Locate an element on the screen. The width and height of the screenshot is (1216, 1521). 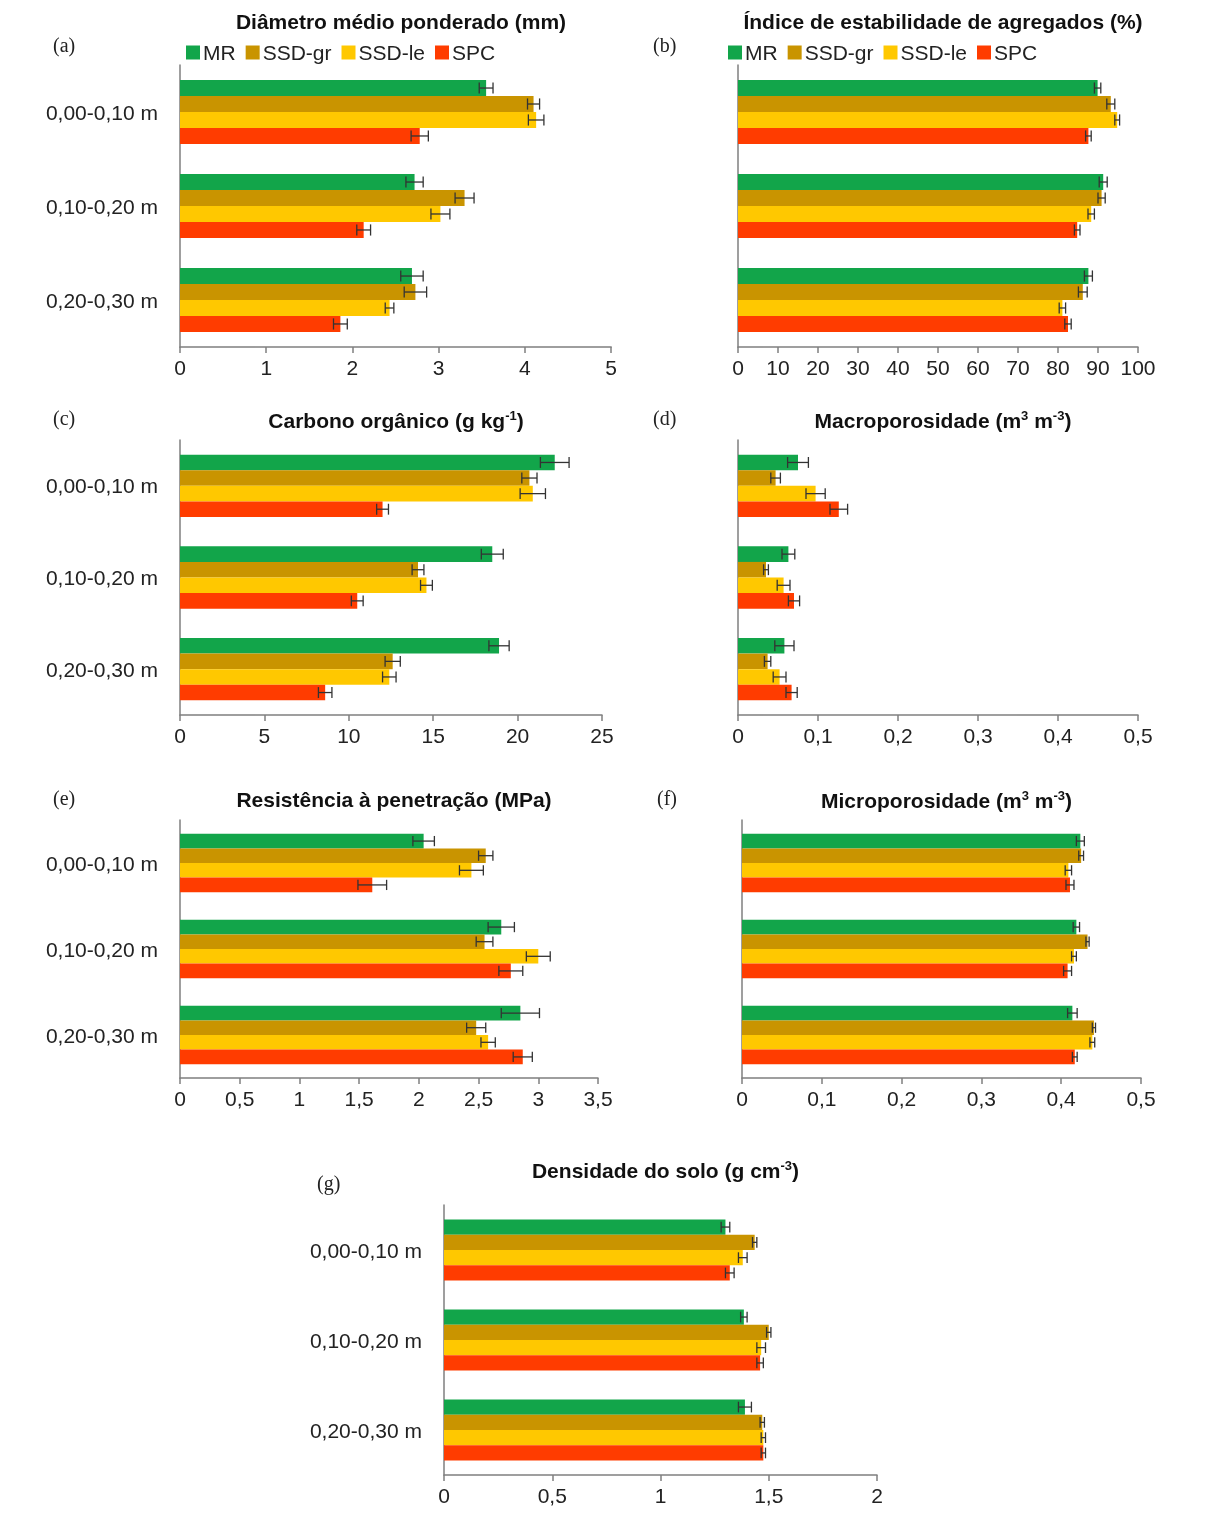
x-tick-label: 3 is located at coordinates (538, 1098).